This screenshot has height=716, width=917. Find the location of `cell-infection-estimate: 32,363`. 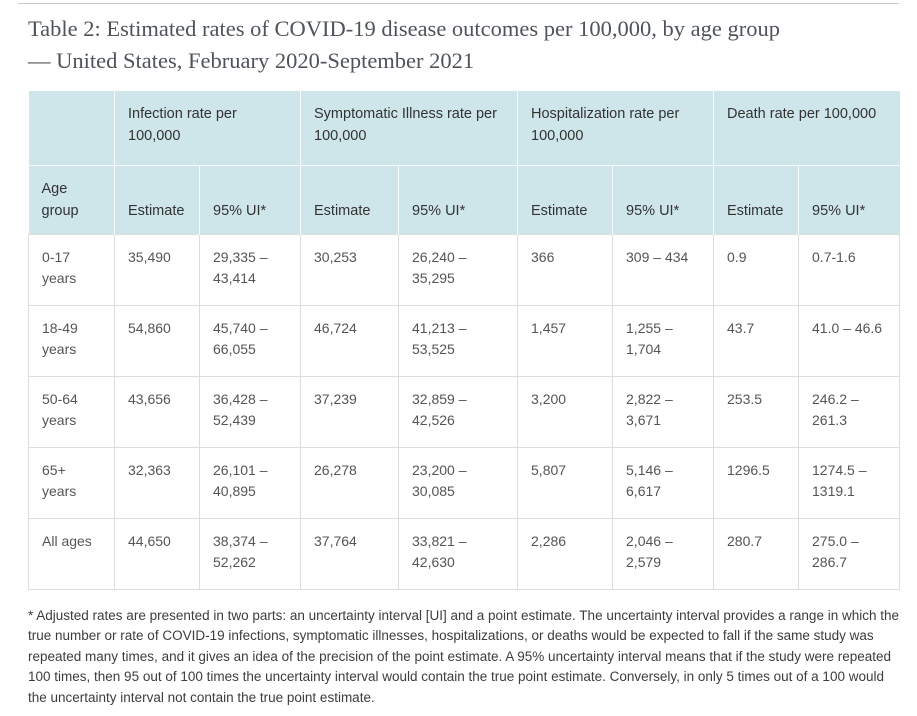

cell-infection-estimate: 32,363 is located at coordinates (157, 482).